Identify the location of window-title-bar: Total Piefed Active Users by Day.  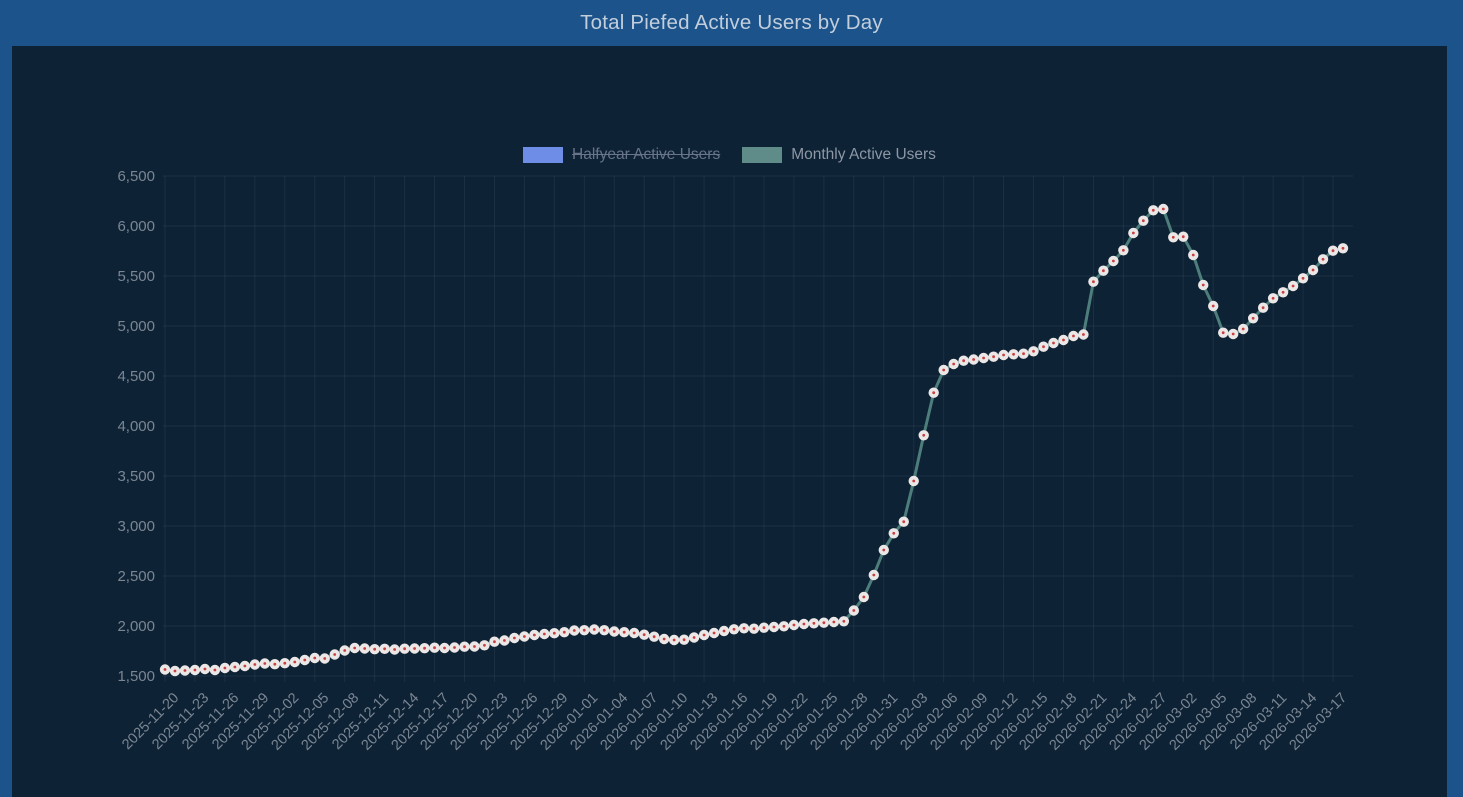
(731, 23).